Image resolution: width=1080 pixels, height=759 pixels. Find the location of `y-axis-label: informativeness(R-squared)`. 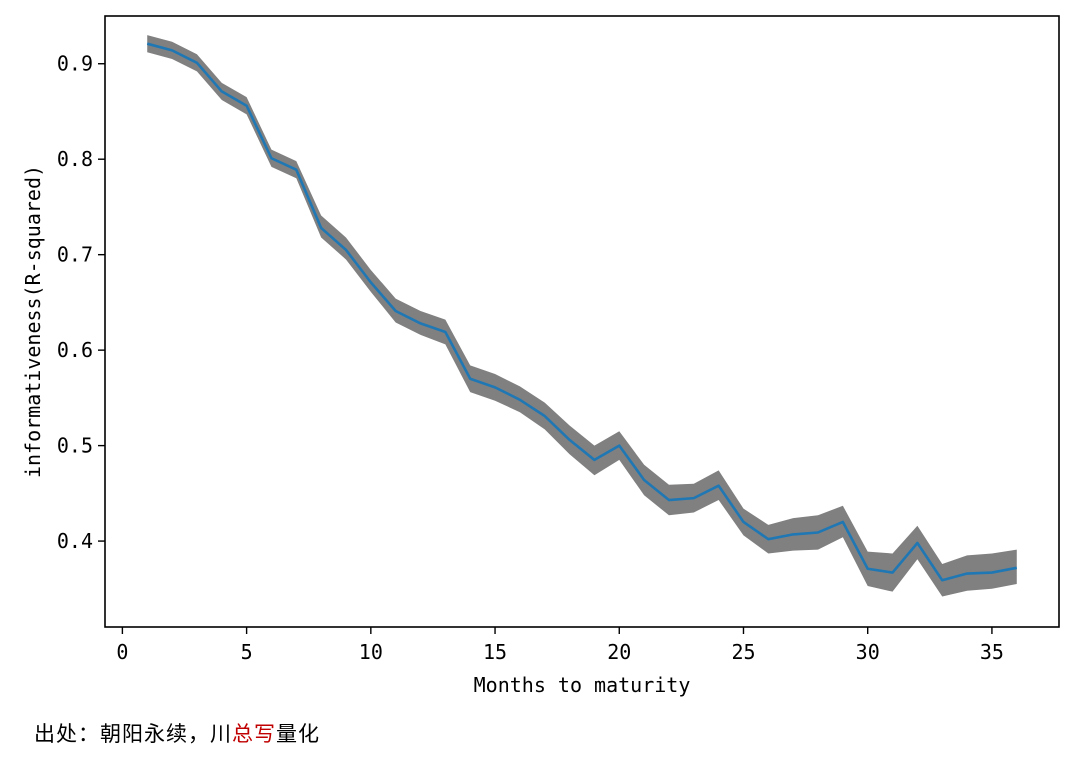

y-axis-label: informativeness(R-squared) is located at coordinates (33, 321).